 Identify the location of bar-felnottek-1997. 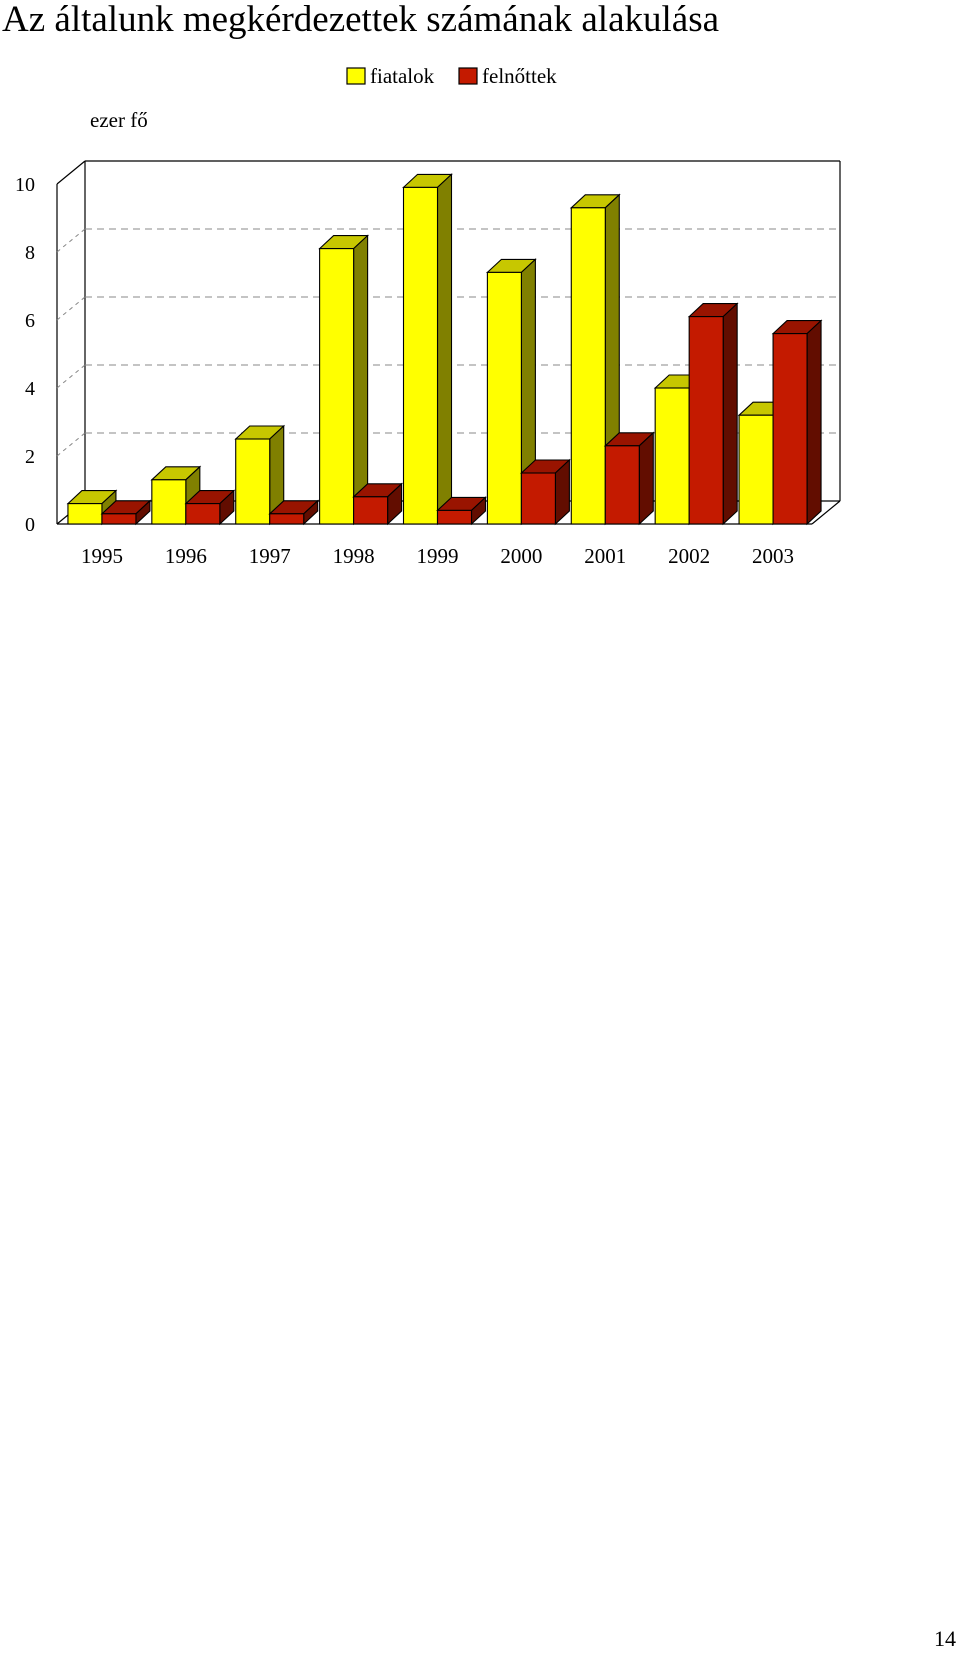
(294, 512).